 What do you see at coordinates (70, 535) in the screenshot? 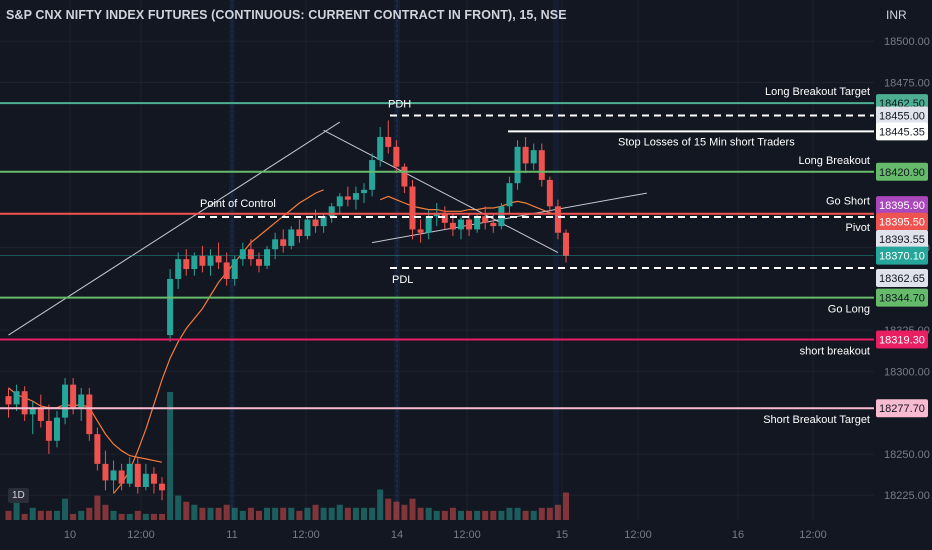
I see `time-tick-label: 10` at bounding box center [70, 535].